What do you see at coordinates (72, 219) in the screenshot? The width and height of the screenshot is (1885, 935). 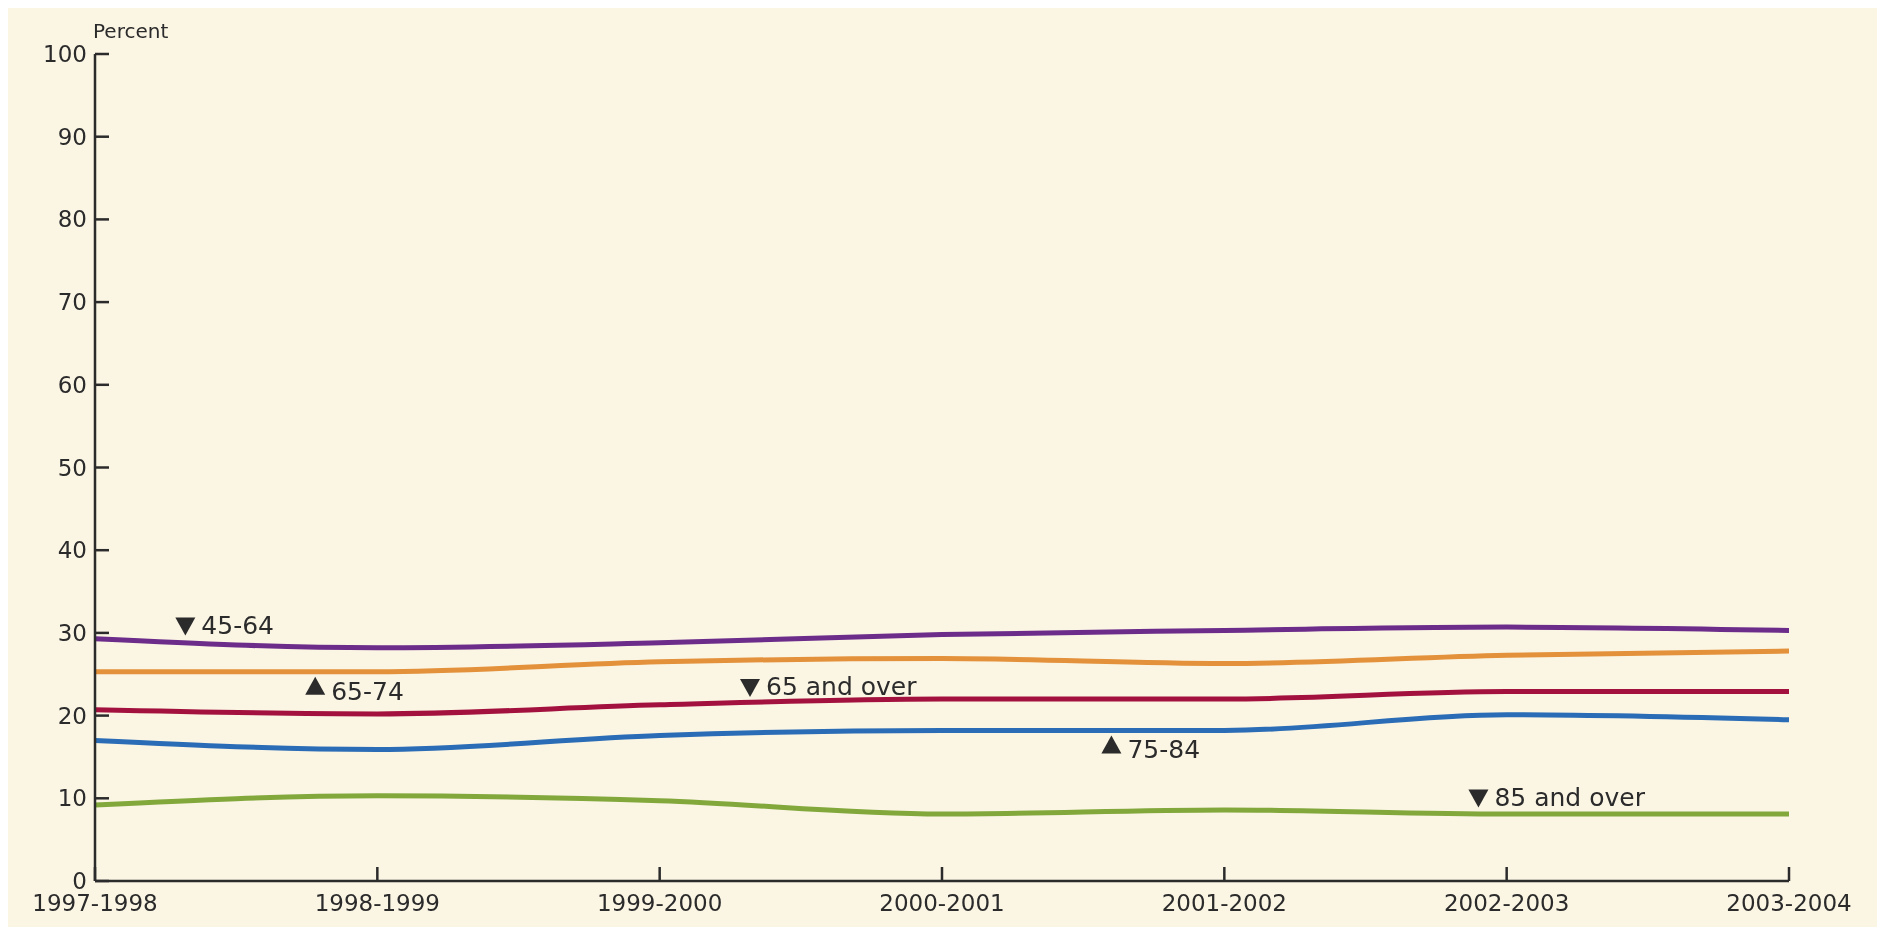 I see `y-tick-label: 80` at bounding box center [72, 219].